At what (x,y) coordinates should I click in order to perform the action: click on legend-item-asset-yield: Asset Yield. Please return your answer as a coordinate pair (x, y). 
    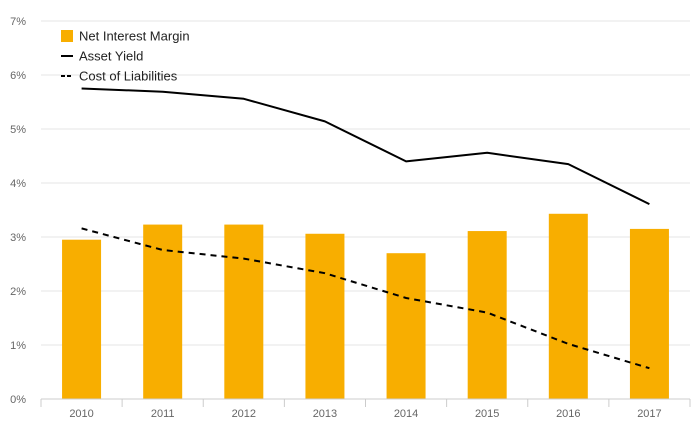
    Looking at the image, I should click on (102, 56).